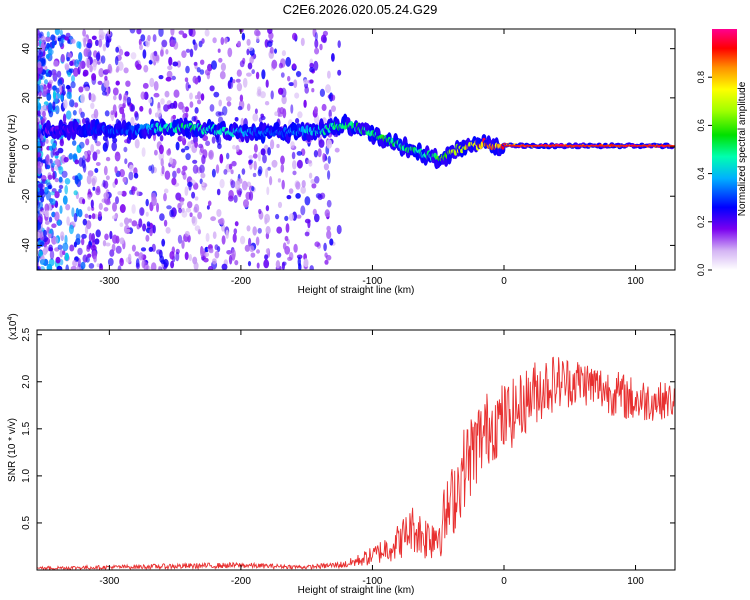 Image resolution: width=750 pixels, height=600 pixels. I want to click on snr-xtick-label: 100, so click(635, 581).